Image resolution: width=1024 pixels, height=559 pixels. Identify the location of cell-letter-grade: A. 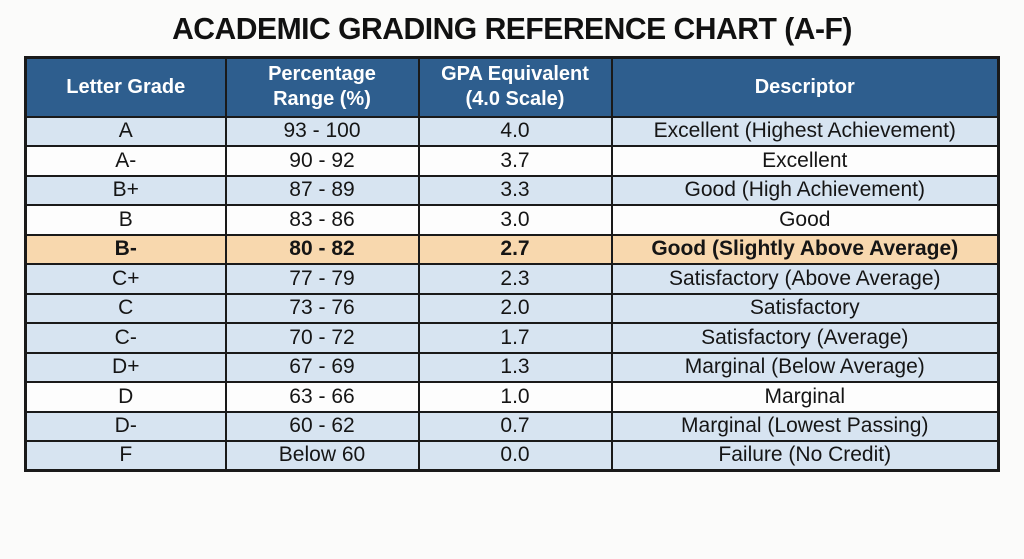
(125, 131).